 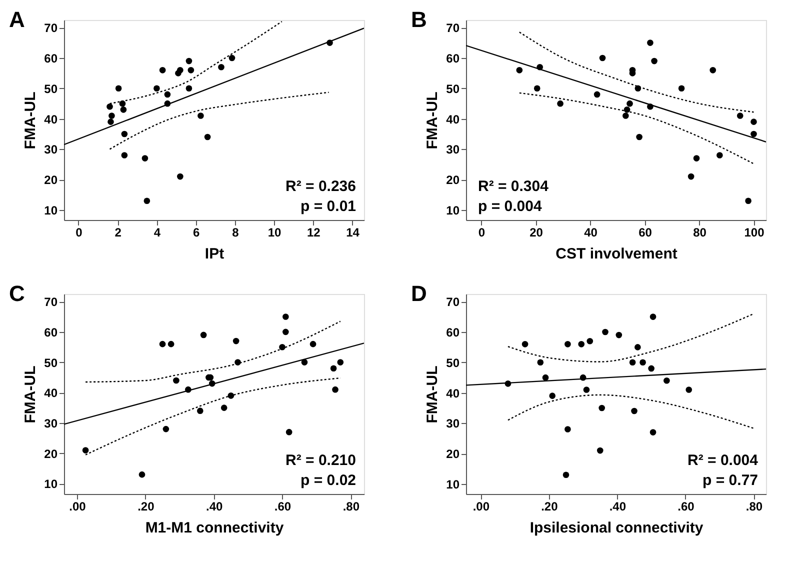 What do you see at coordinates (617, 254) in the screenshot?
I see `x-axis-title: CST involvement` at bounding box center [617, 254].